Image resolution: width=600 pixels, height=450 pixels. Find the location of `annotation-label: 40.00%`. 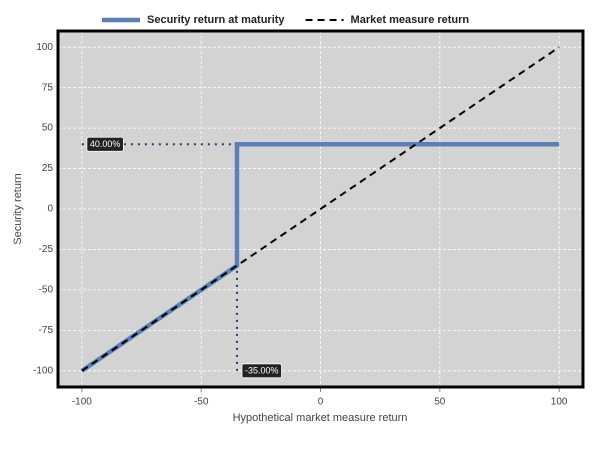

annotation-label: 40.00% is located at coordinates (105, 144).